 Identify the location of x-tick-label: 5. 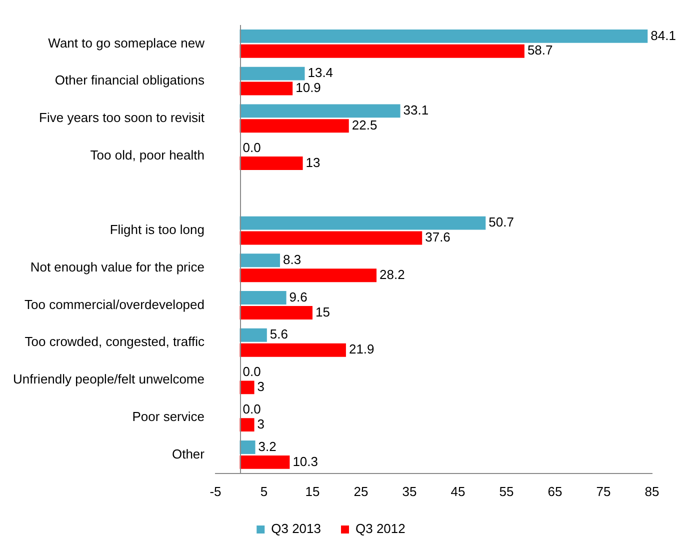
(264, 491).